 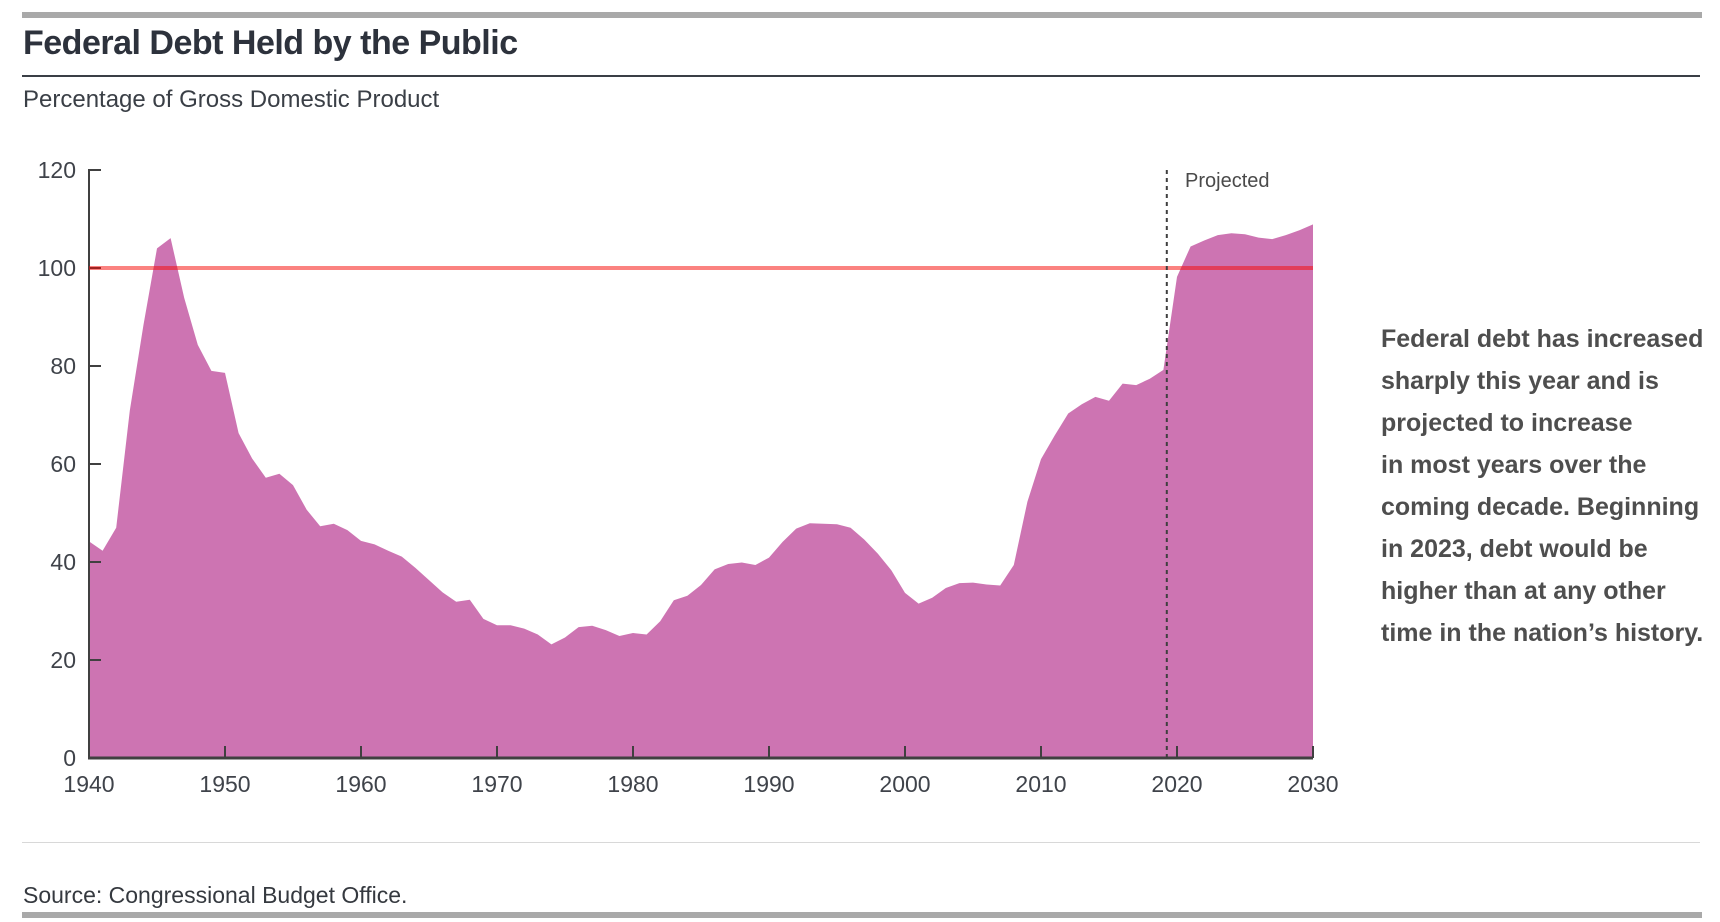 What do you see at coordinates (215, 895) in the screenshot?
I see `source-note: Source: Congressional Budget Office.` at bounding box center [215, 895].